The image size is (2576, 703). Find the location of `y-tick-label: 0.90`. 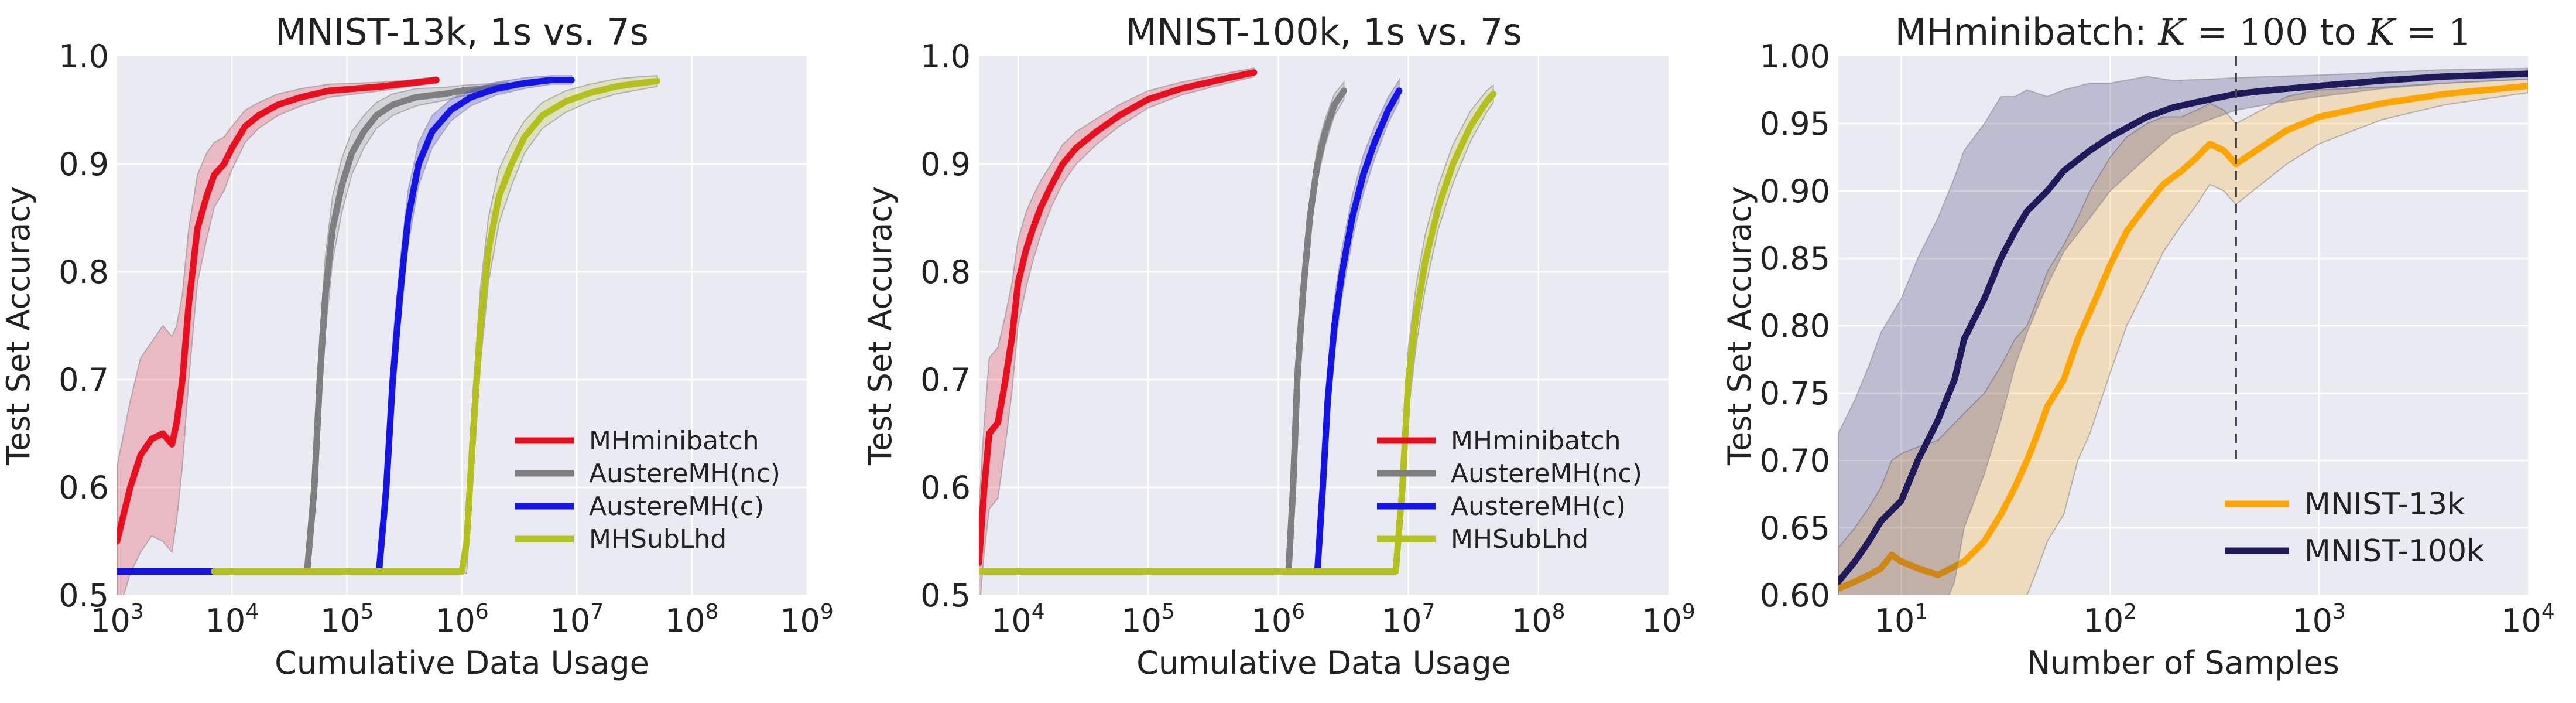

y-tick-label: 0.90 is located at coordinates (1795, 191).